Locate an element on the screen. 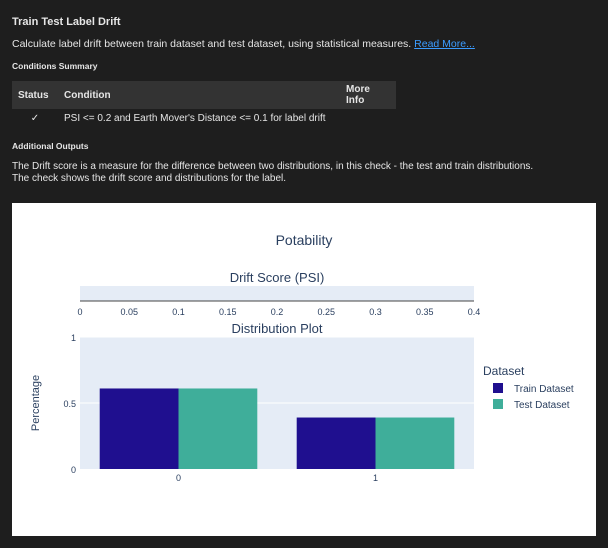 This screenshot has height=548, width=608. chart-suptitle: Potability is located at coordinates (304, 240).